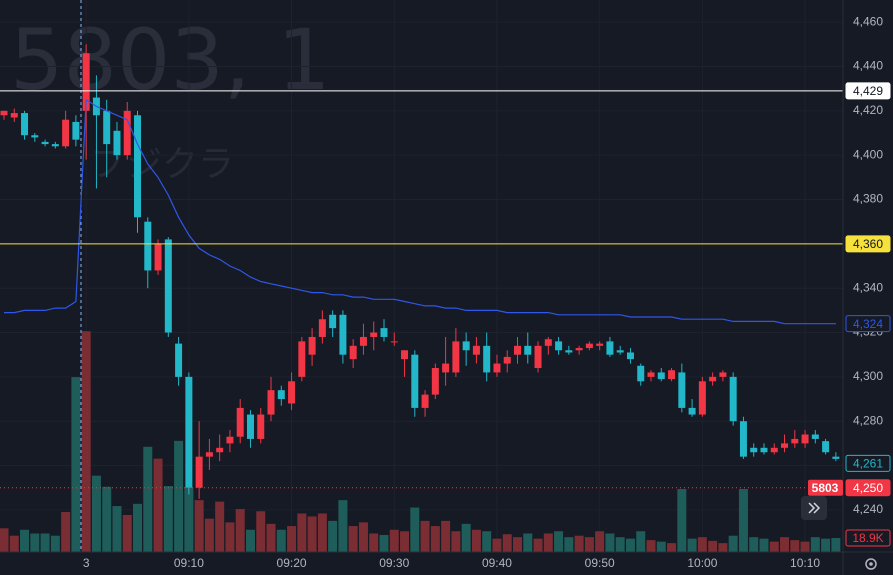 The width and height of the screenshot is (893, 575). I want to click on volume-label-box, so click(868, 538).